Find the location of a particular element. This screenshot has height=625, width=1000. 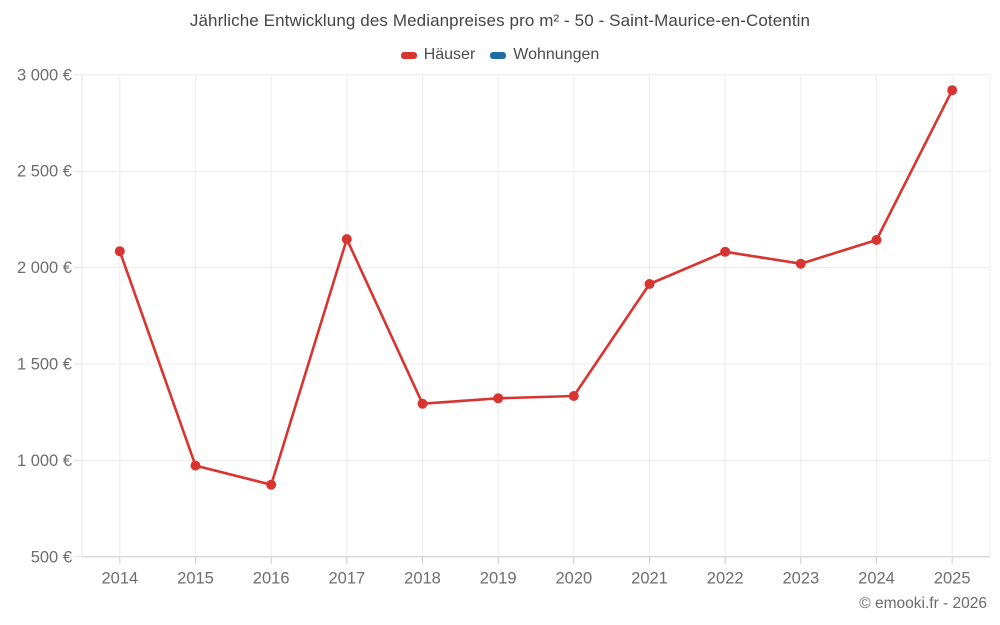

x-tick-label-2016: 2016 is located at coordinates (271, 578).